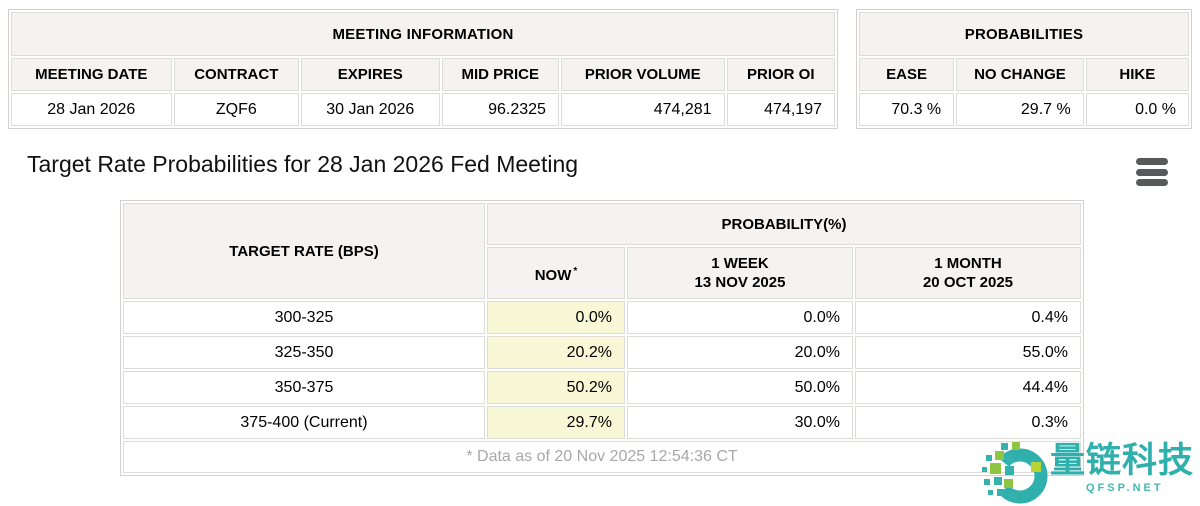  What do you see at coordinates (784, 224) in the screenshot?
I see `probability-group-header: PROBABILITY(%)` at bounding box center [784, 224].